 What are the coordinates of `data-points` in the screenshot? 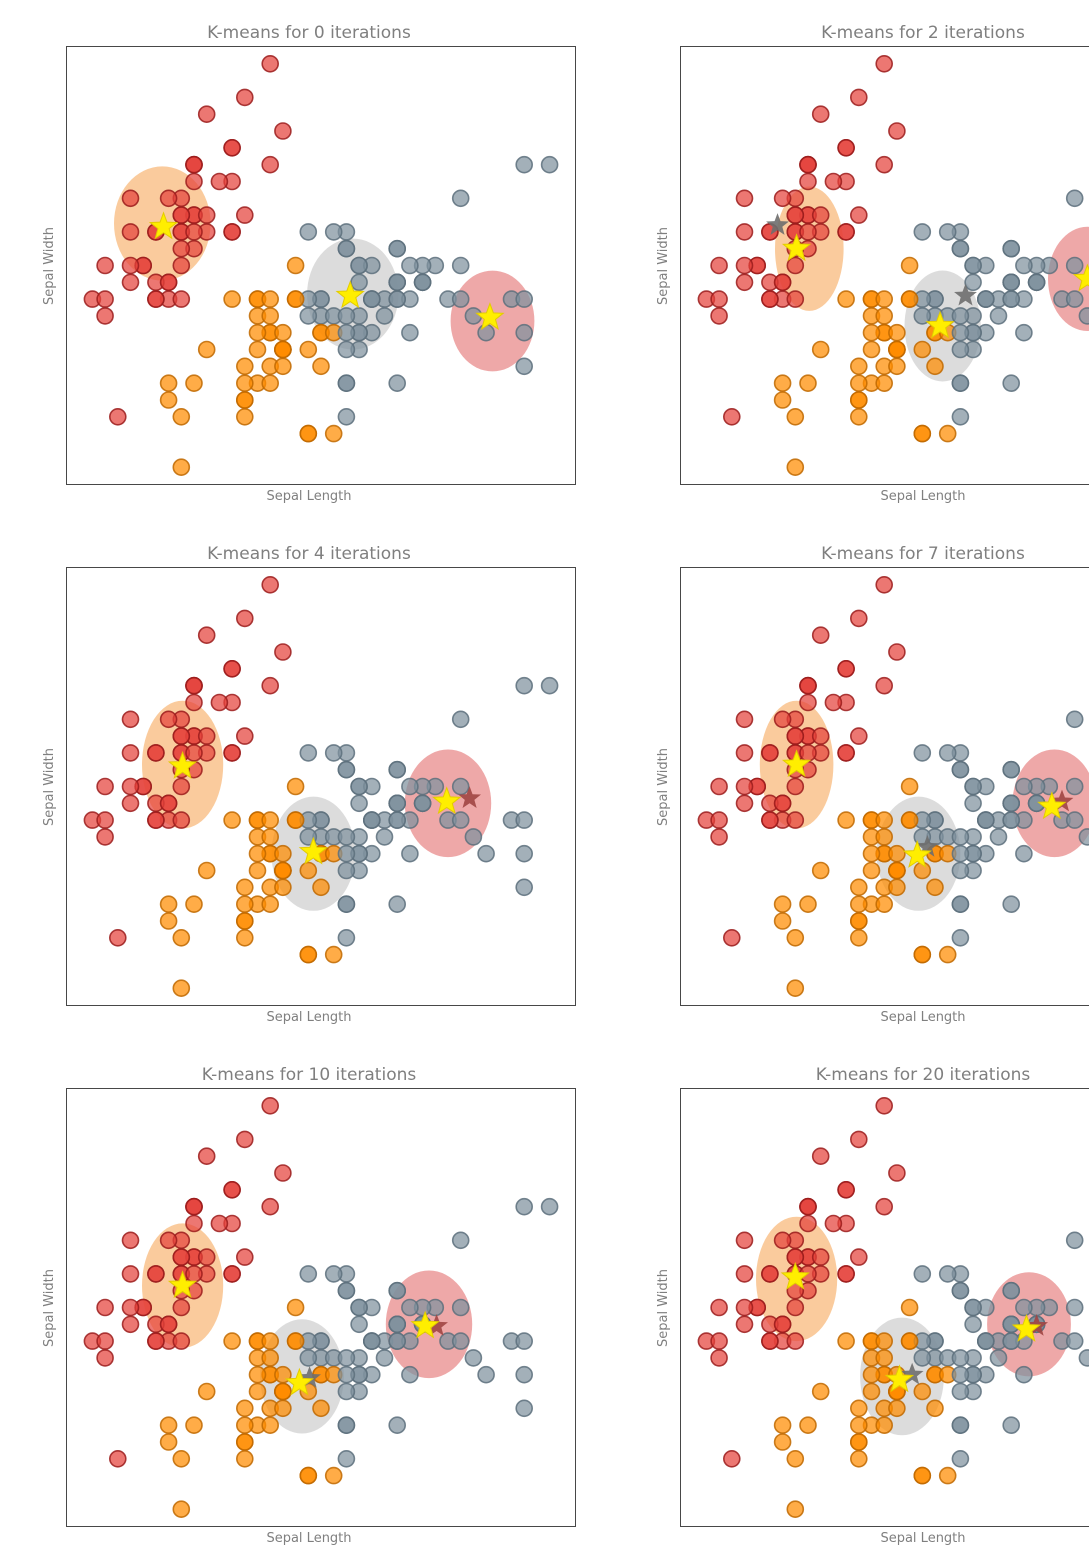 It's located at (893, 1307).